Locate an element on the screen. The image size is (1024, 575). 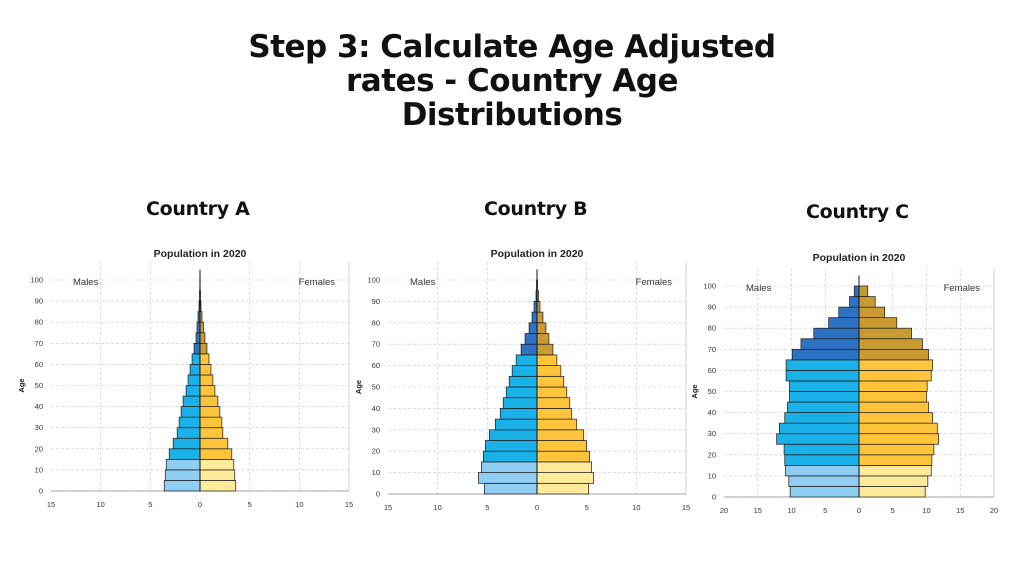
y-tick-label: 10 is located at coordinates (376, 472).